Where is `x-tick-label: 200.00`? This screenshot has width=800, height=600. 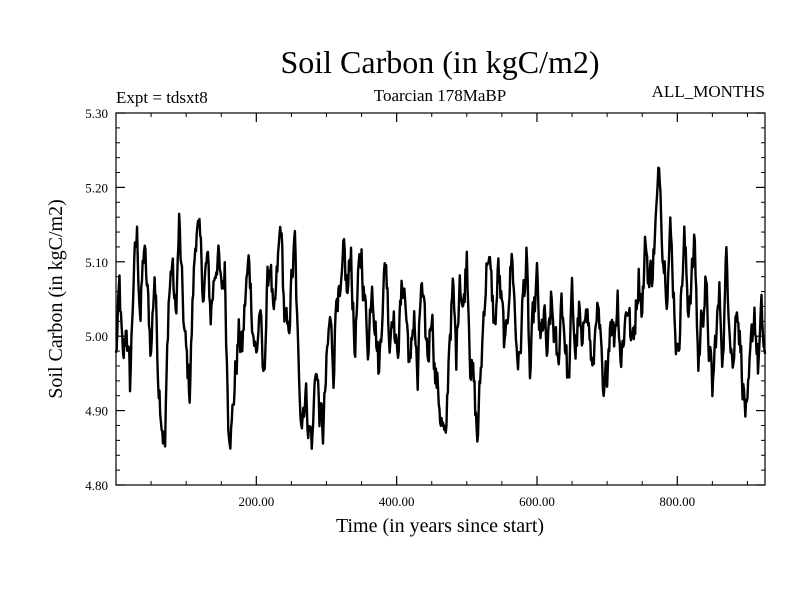
x-tick-label: 200.00 is located at coordinates (256, 501).